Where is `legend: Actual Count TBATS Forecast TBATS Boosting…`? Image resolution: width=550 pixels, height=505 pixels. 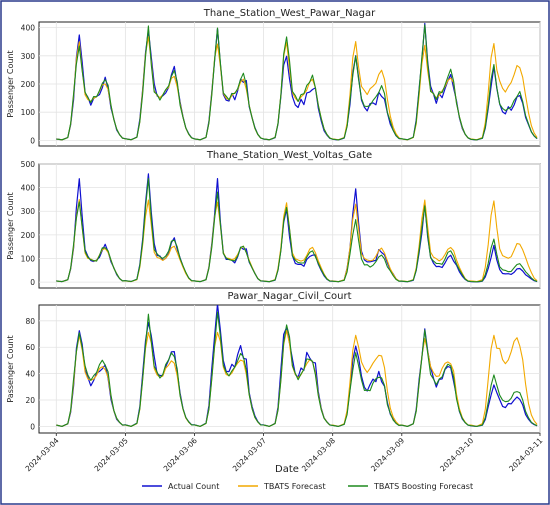
legend: Actual Count TBATS Forecast TBATS Boosting… is located at coordinates (307, 486).